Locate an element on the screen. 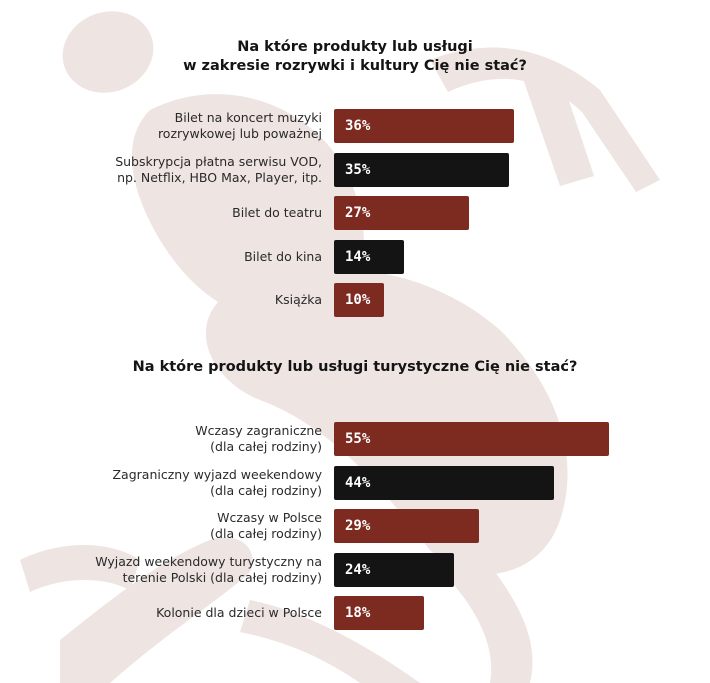 The image size is (710, 683). category-label: Bilet do kina is located at coordinates (162, 257).